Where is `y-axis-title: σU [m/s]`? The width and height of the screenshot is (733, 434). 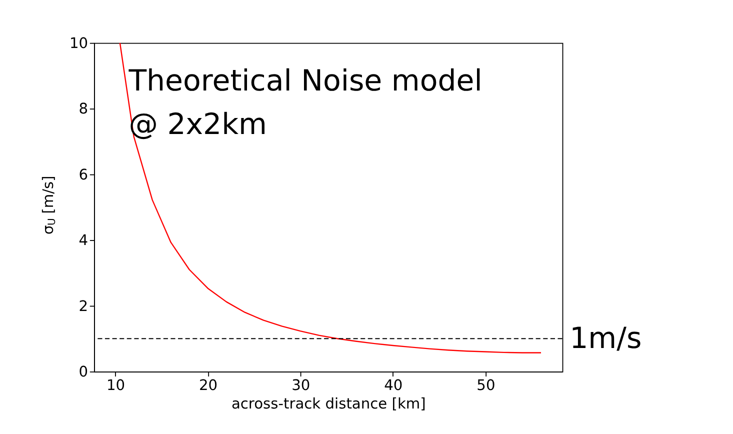 y-axis-title: σU [m/s] is located at coordinates (49, 205).